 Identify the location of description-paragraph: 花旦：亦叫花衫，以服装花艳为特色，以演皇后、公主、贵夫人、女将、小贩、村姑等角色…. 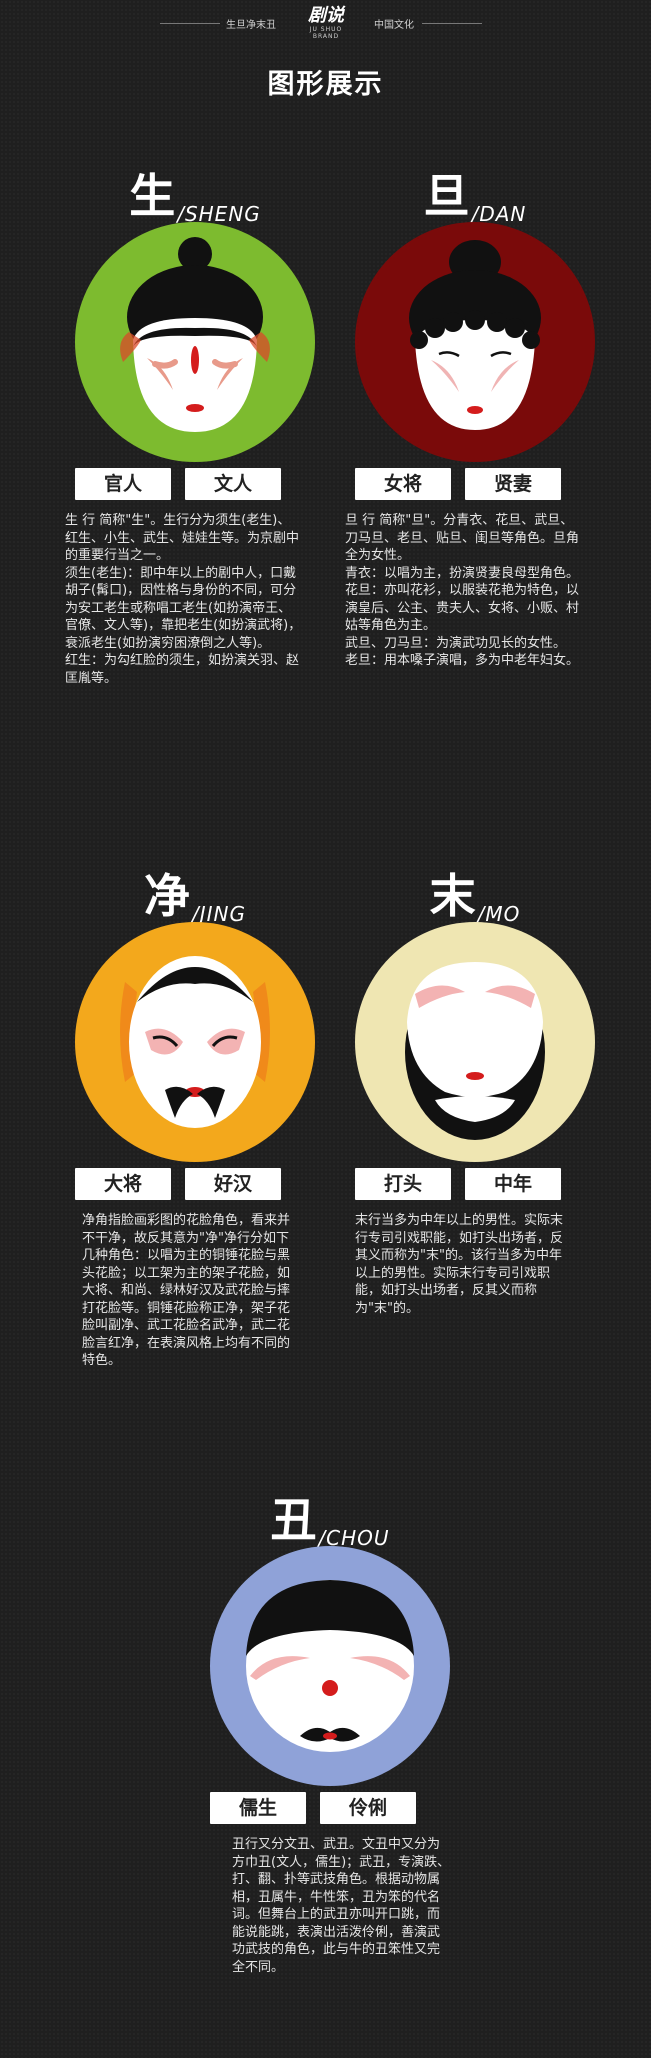
(462, 608).